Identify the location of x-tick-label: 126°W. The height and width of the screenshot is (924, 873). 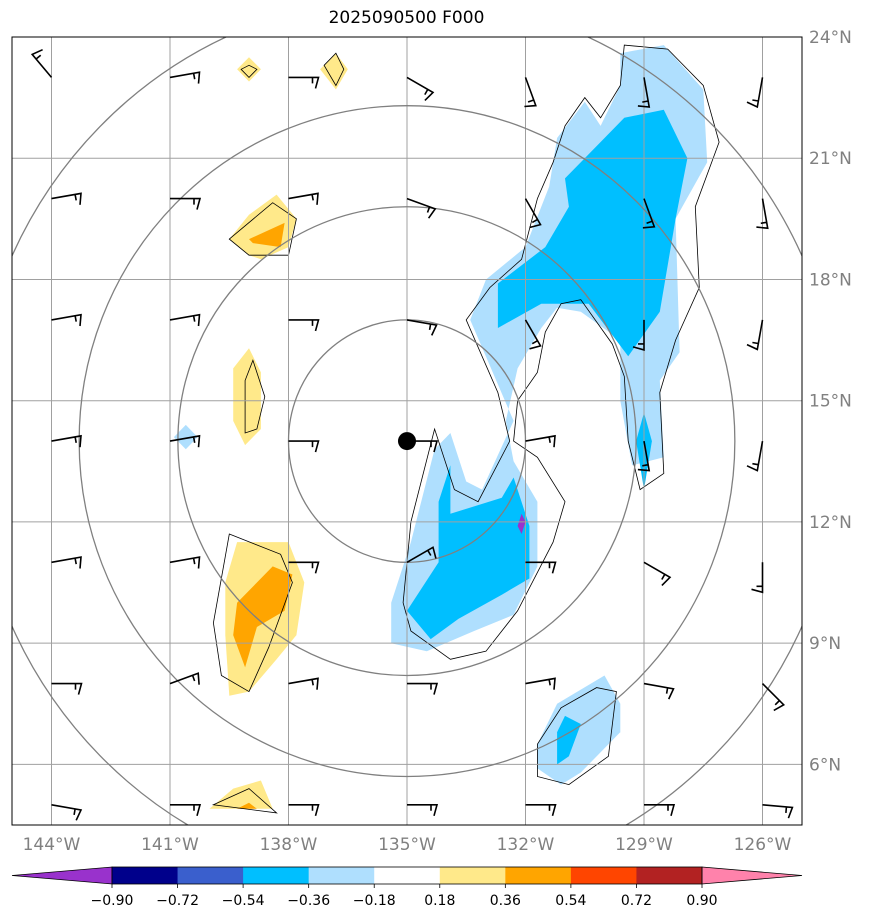
(763, 845).